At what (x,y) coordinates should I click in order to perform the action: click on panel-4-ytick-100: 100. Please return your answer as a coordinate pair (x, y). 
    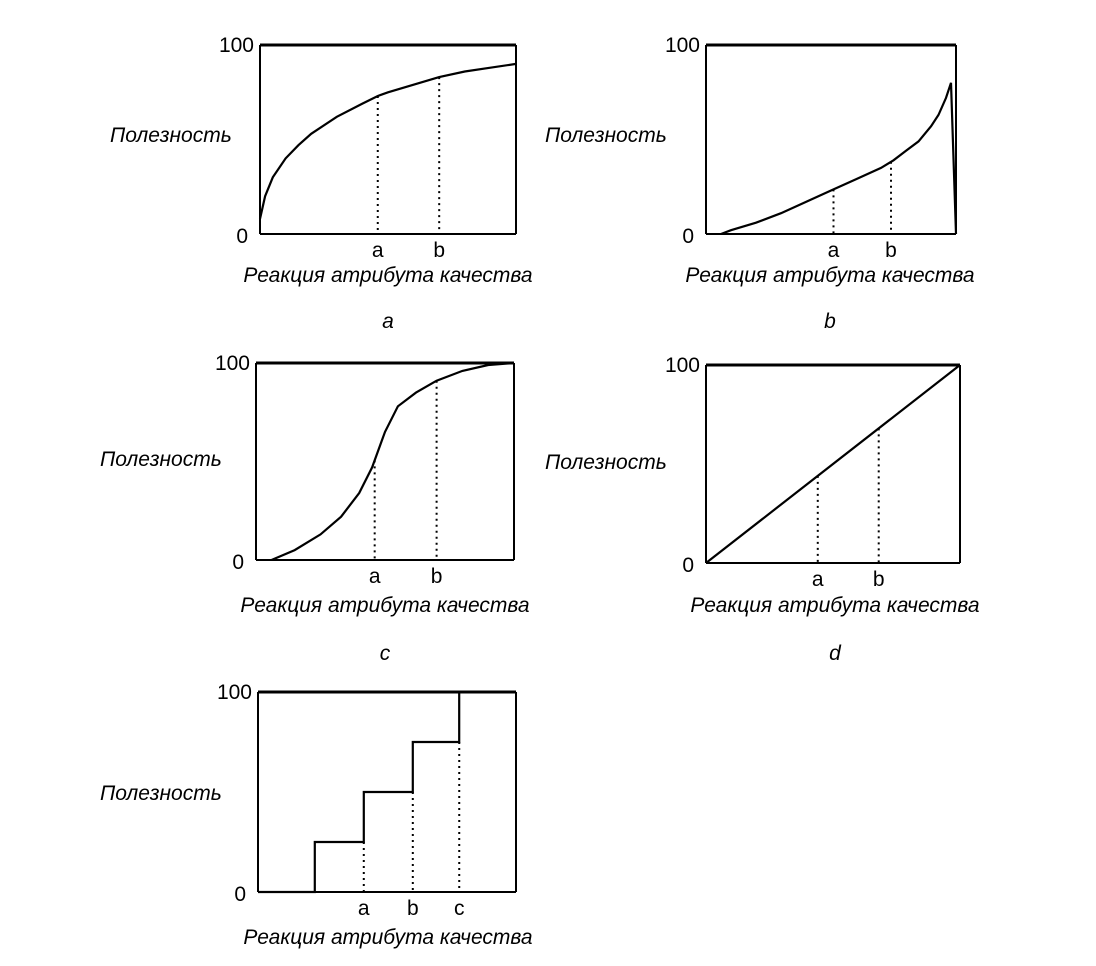
    Looking at the image, I should click on (682, 365).